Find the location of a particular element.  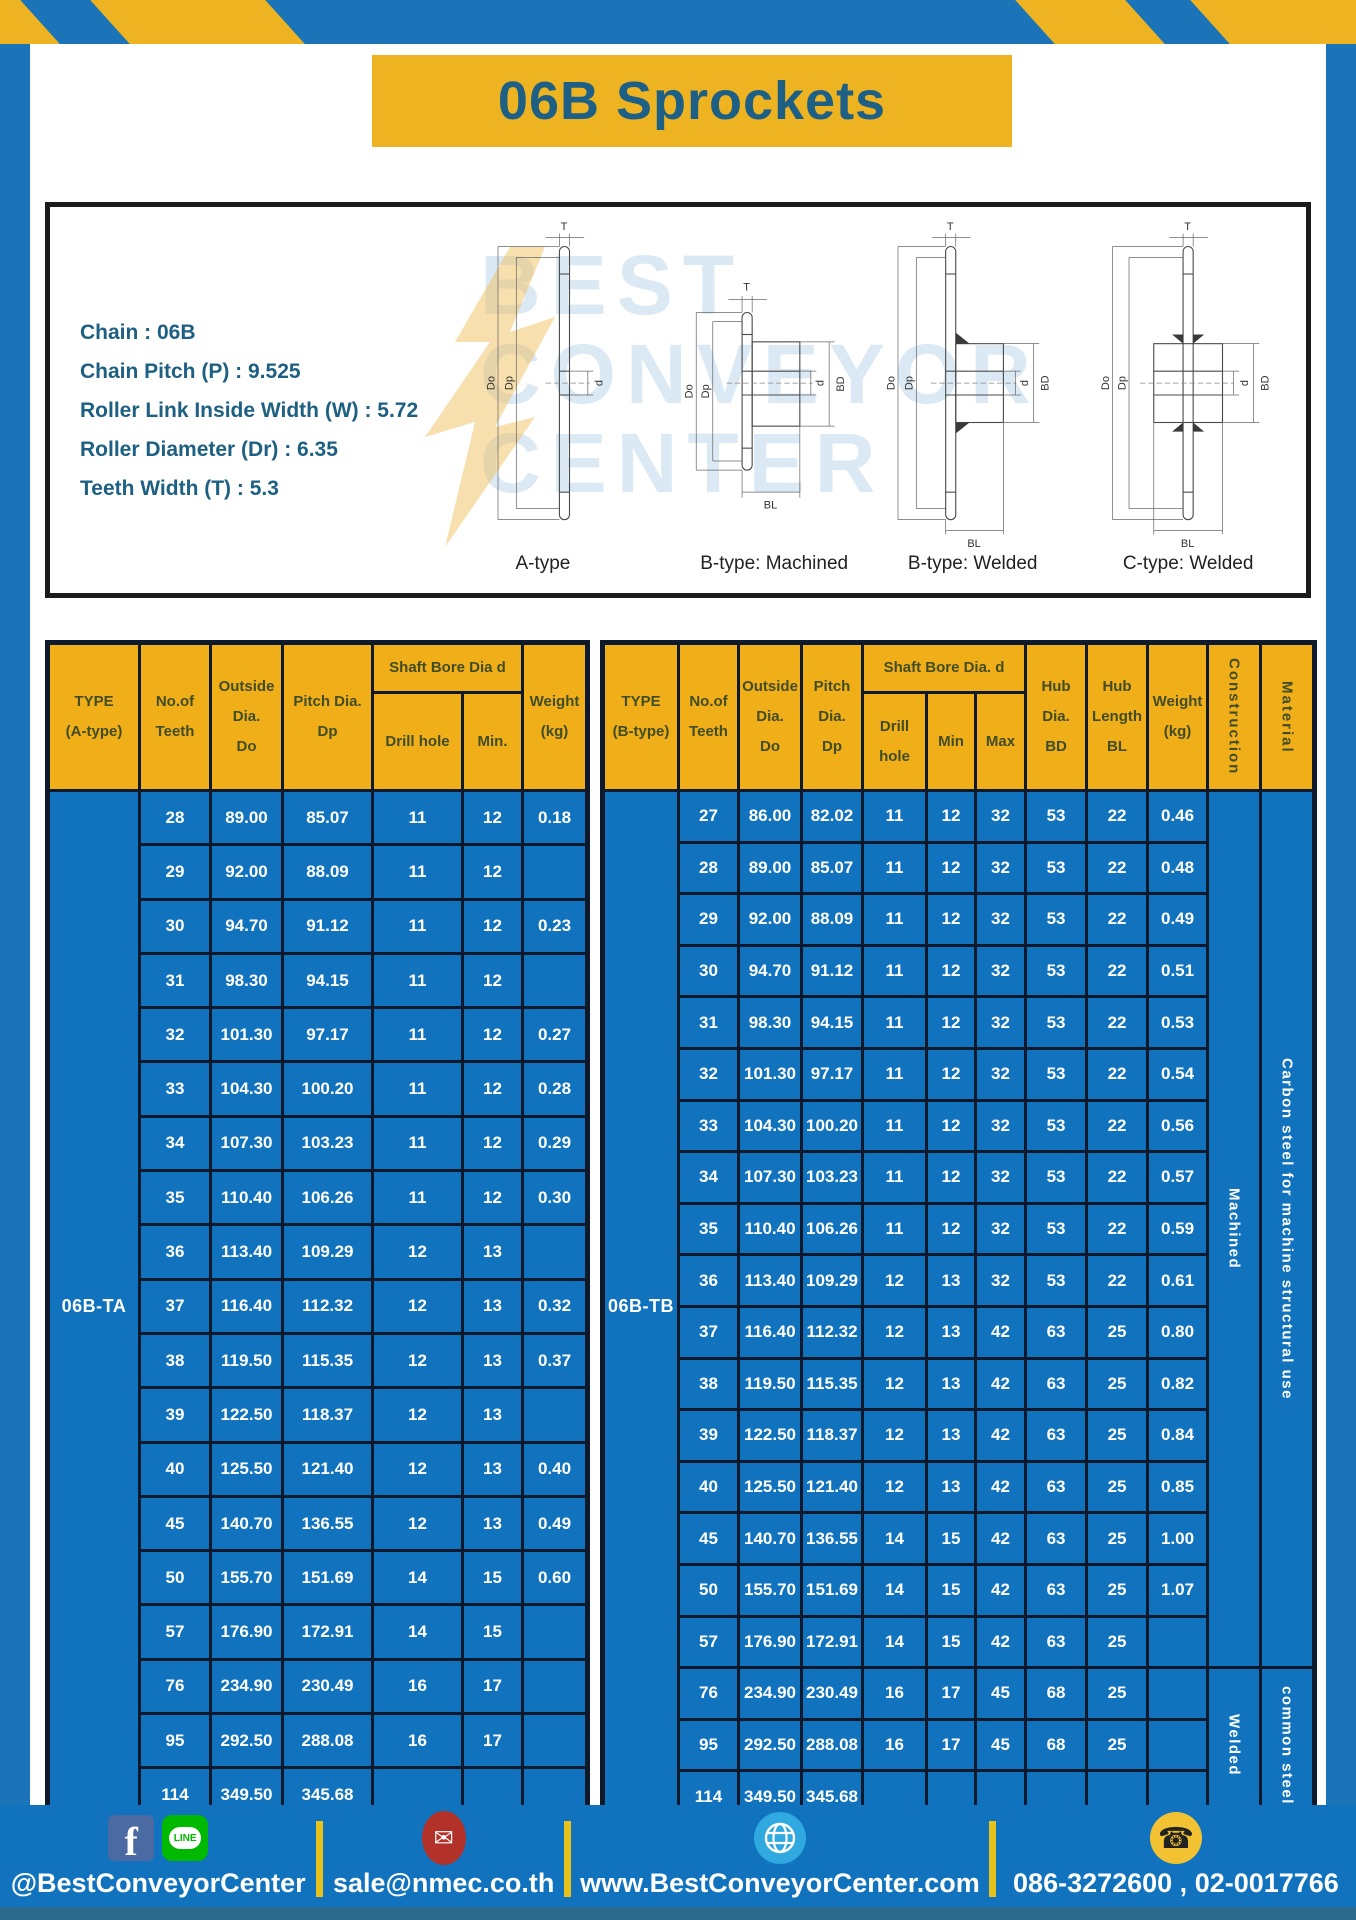

table-cell: 0.80 is located at coordinates (1178, 1332).